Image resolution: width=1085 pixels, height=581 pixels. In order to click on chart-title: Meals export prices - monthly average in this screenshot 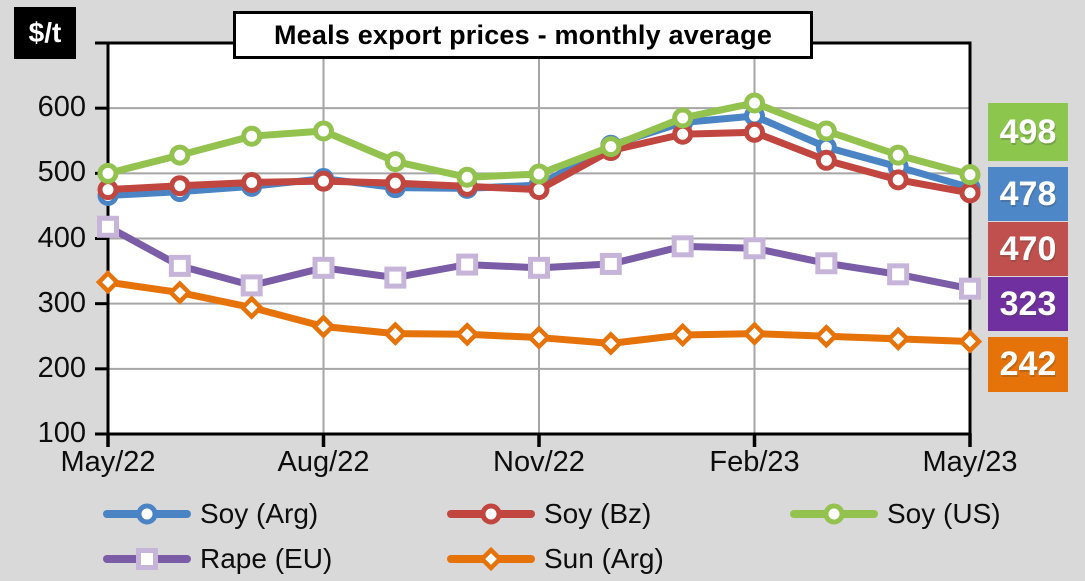, I will do `click(523, 34)`.